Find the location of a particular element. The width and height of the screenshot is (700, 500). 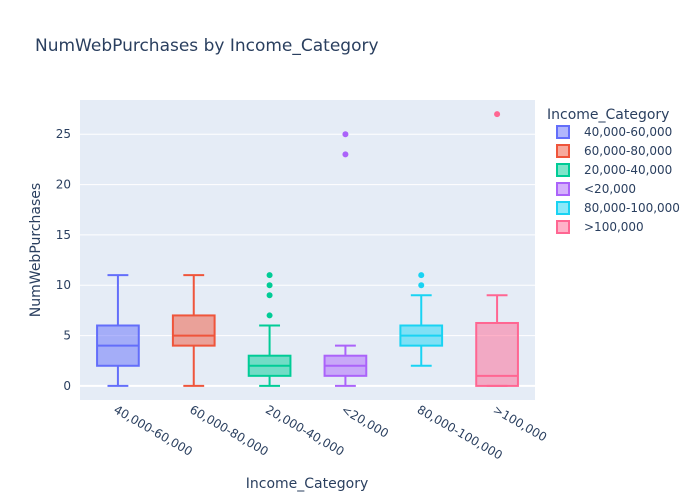

iqr-box is located at coordinates (193, 330).